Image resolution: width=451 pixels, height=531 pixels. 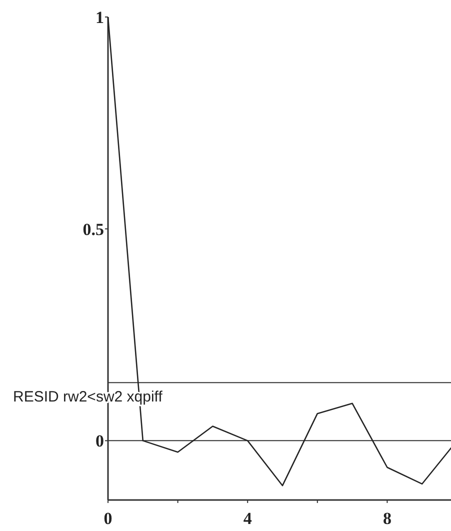 I want to click on y-tick-label: 1, so click(x=100, y=17).